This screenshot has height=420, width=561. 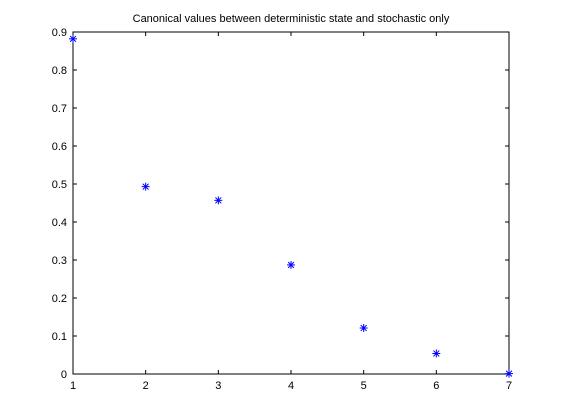 I want to click on x-tick-label: 1, so click(x=73, y=386).